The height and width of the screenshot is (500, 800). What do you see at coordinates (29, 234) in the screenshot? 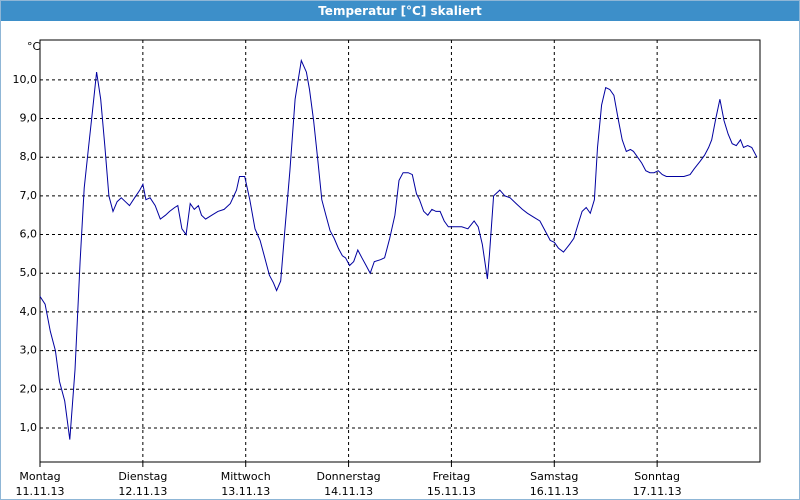
I see `y-tick-label: 6,0` at bounding box center [29, 234].